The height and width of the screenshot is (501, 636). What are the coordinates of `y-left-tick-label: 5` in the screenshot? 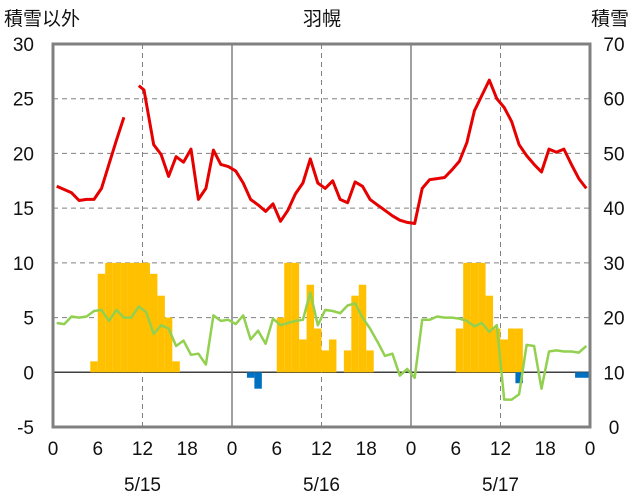 It's located at (28, 319).